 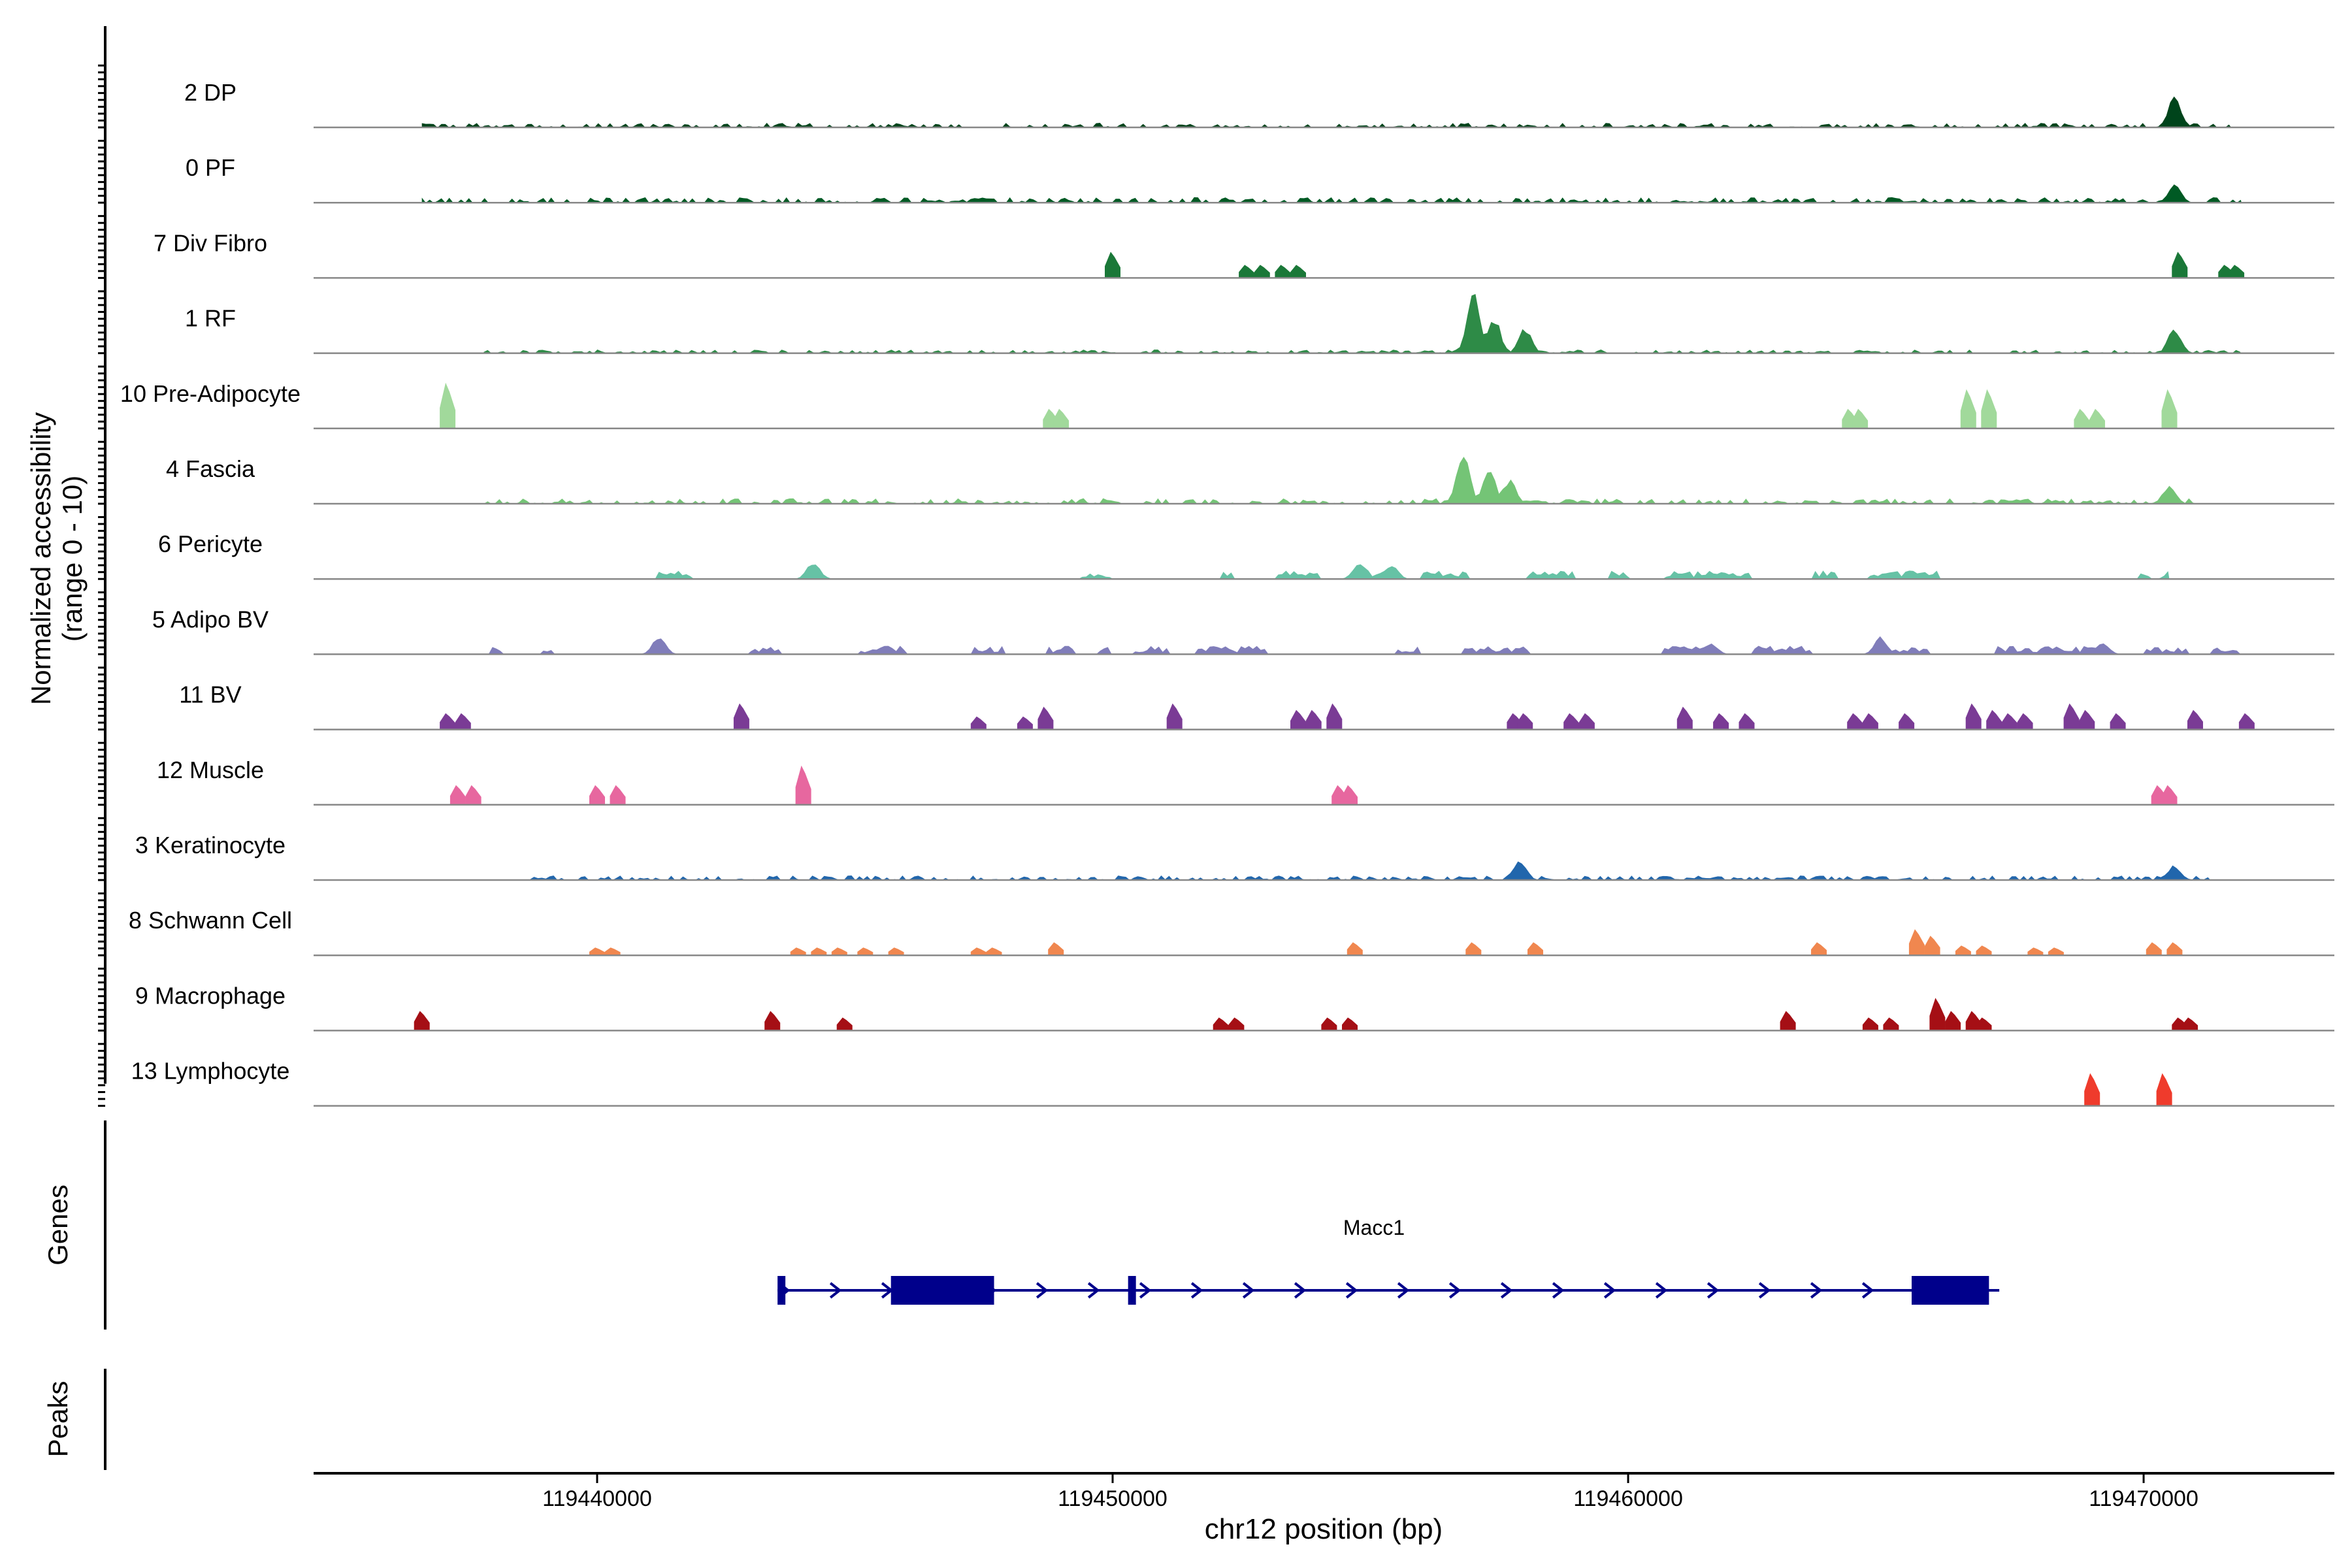 I want to click on genes-label: Genes, so click(x=57, y=1225).